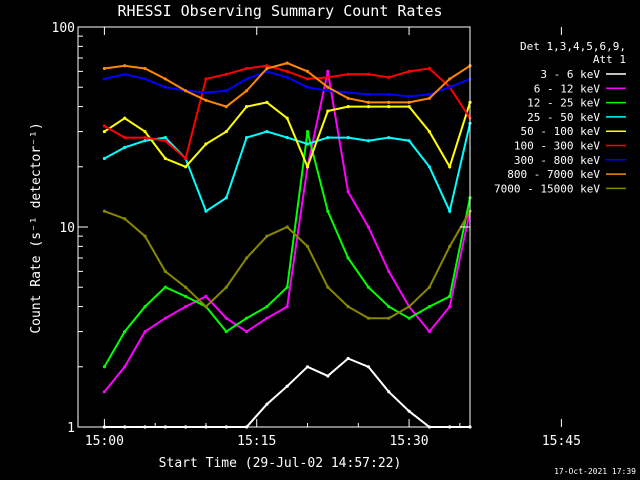 Image resolution: width=640 pixels, height=480 pixels. I want to click on legend-label: 300 - 800 keV, so click(557, 160).